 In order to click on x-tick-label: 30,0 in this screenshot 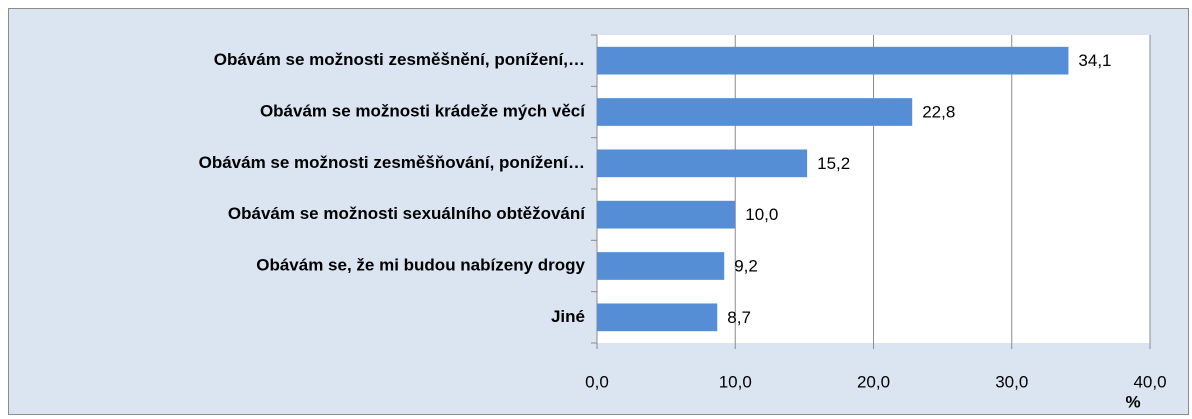, I will do `click(1011, 381)`.